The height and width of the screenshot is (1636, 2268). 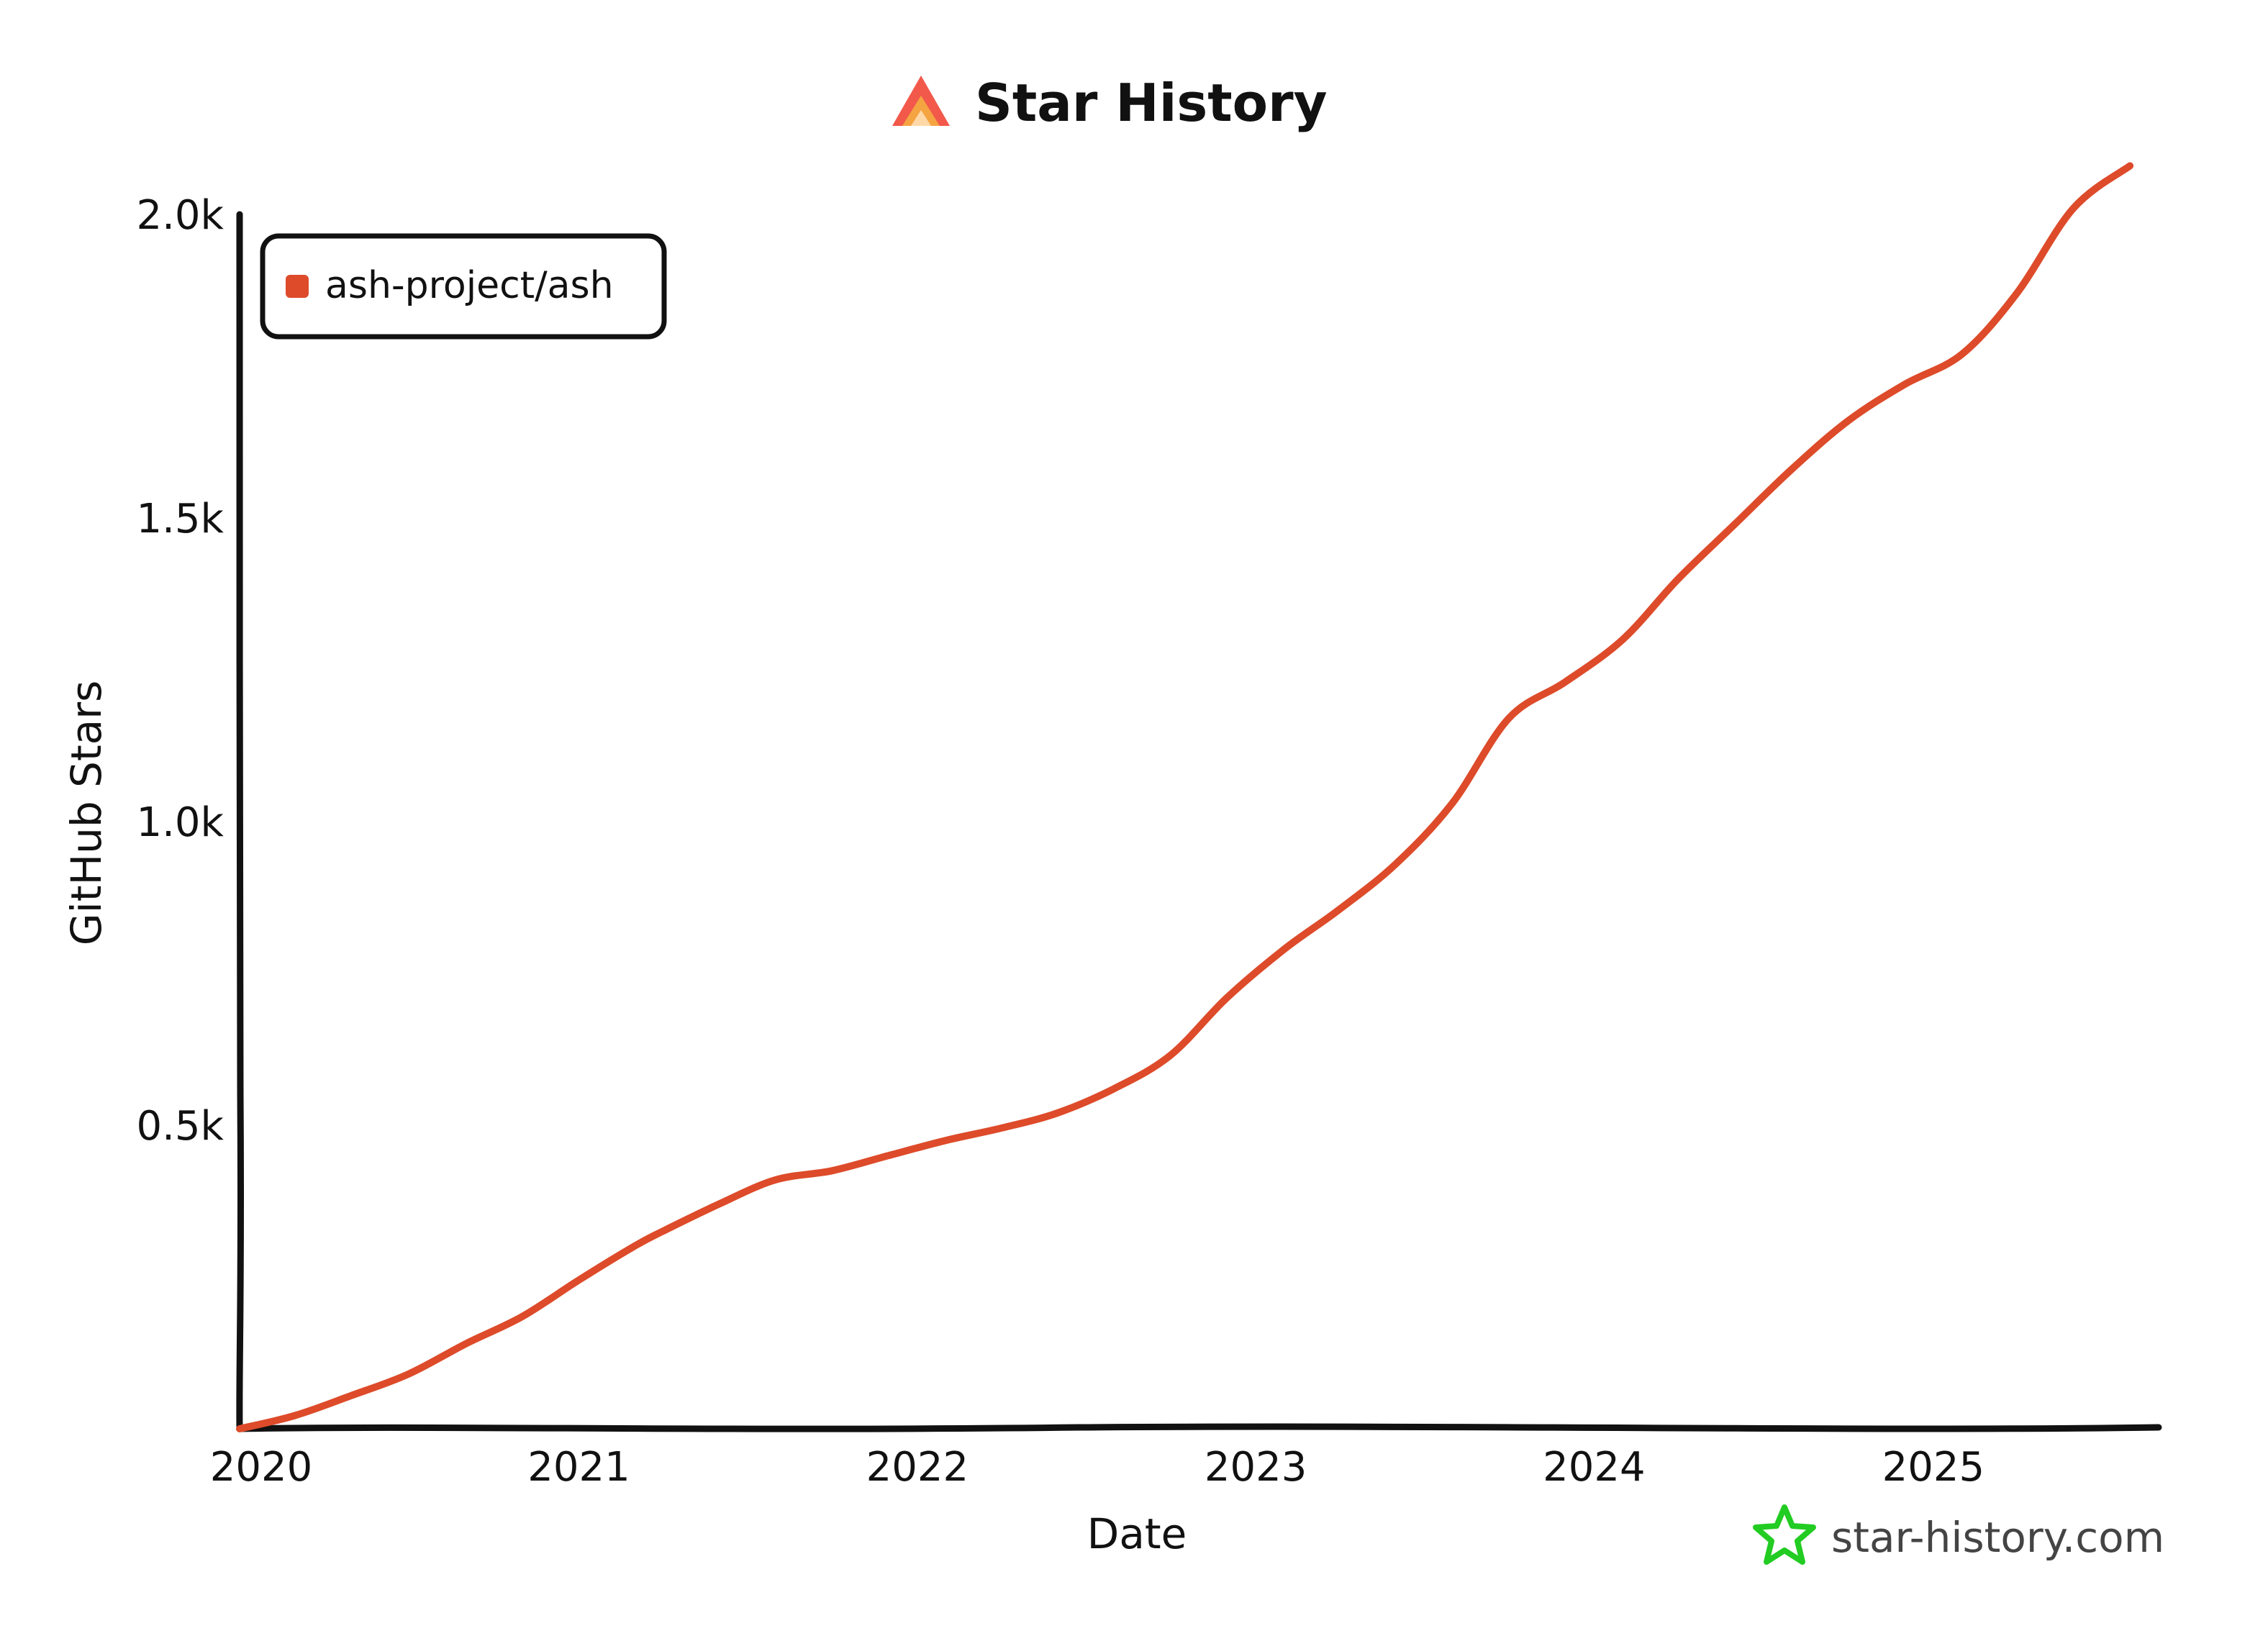 What do you see at coordinates (1097, 1468) in the screenshot?
I see `x-ticks: 2020 2021 2022 2023 2024 2025` at bounding box center [1097, 1468].